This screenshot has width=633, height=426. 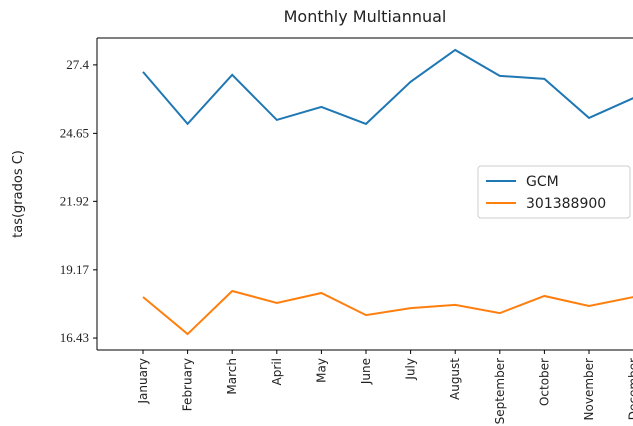 What do you see at coordinates (500, 391) in the screenshot?
I see `x-tick-label: September` at bounding box center [500, 391].